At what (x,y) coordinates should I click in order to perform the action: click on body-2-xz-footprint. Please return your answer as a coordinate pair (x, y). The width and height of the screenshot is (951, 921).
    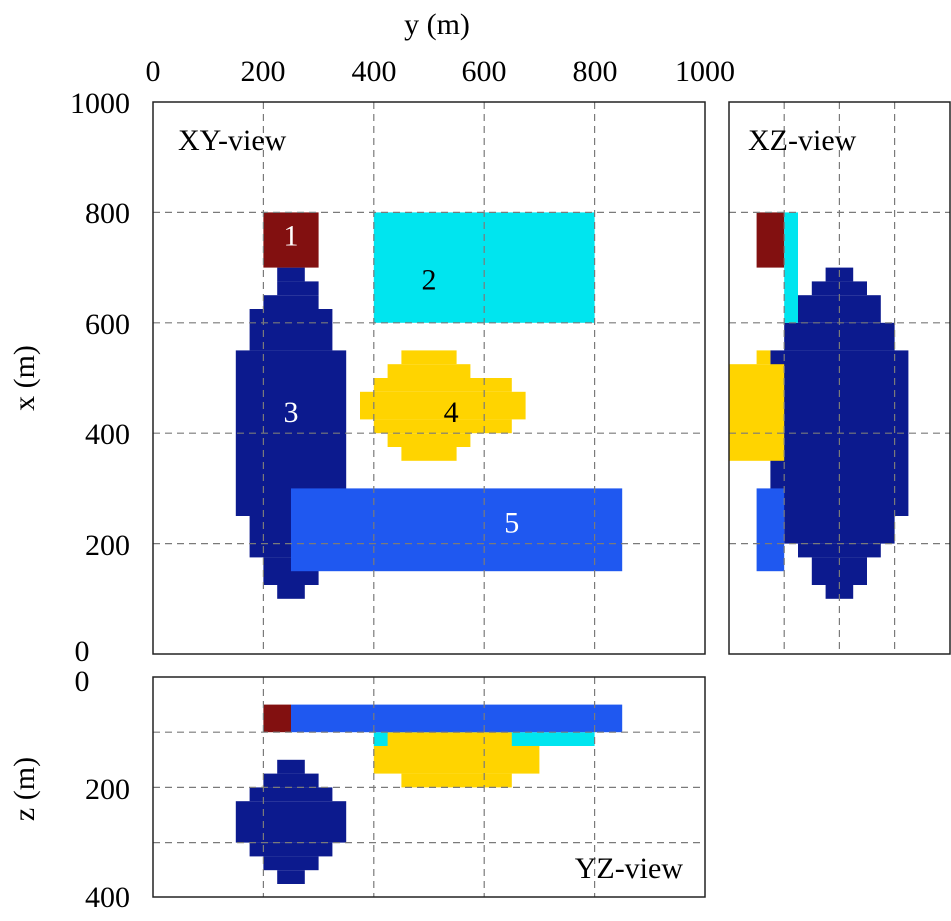
    Looking at the image, I should click on (791, 267).